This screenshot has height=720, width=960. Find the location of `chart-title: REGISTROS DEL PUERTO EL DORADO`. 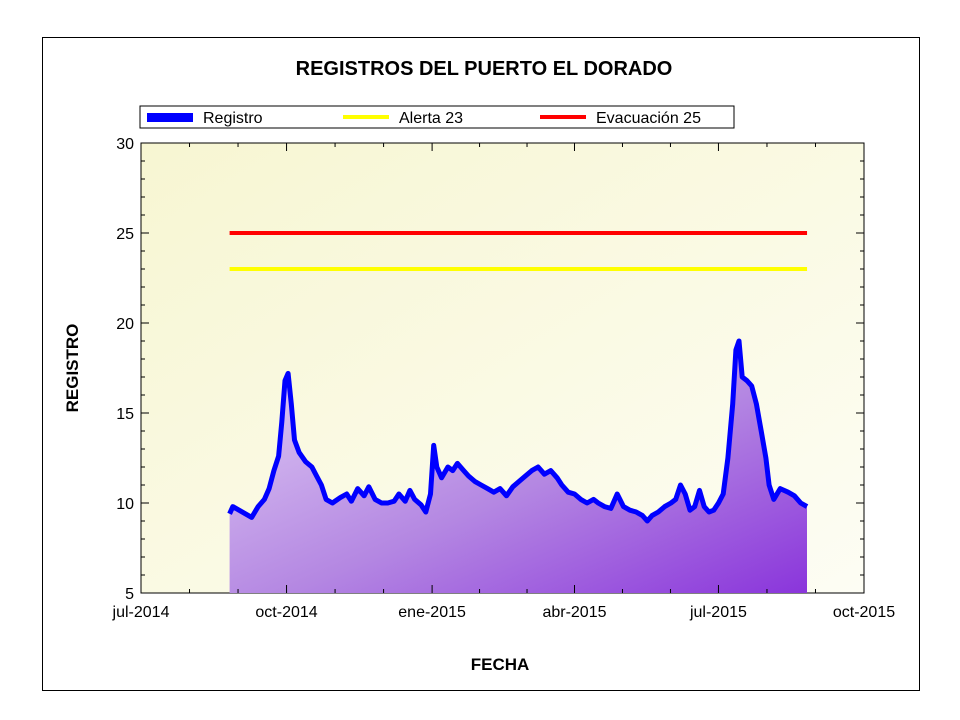

chart-title: REGISTROS DEL PUERTO EL DORADO is located at coordinates (484, 69).